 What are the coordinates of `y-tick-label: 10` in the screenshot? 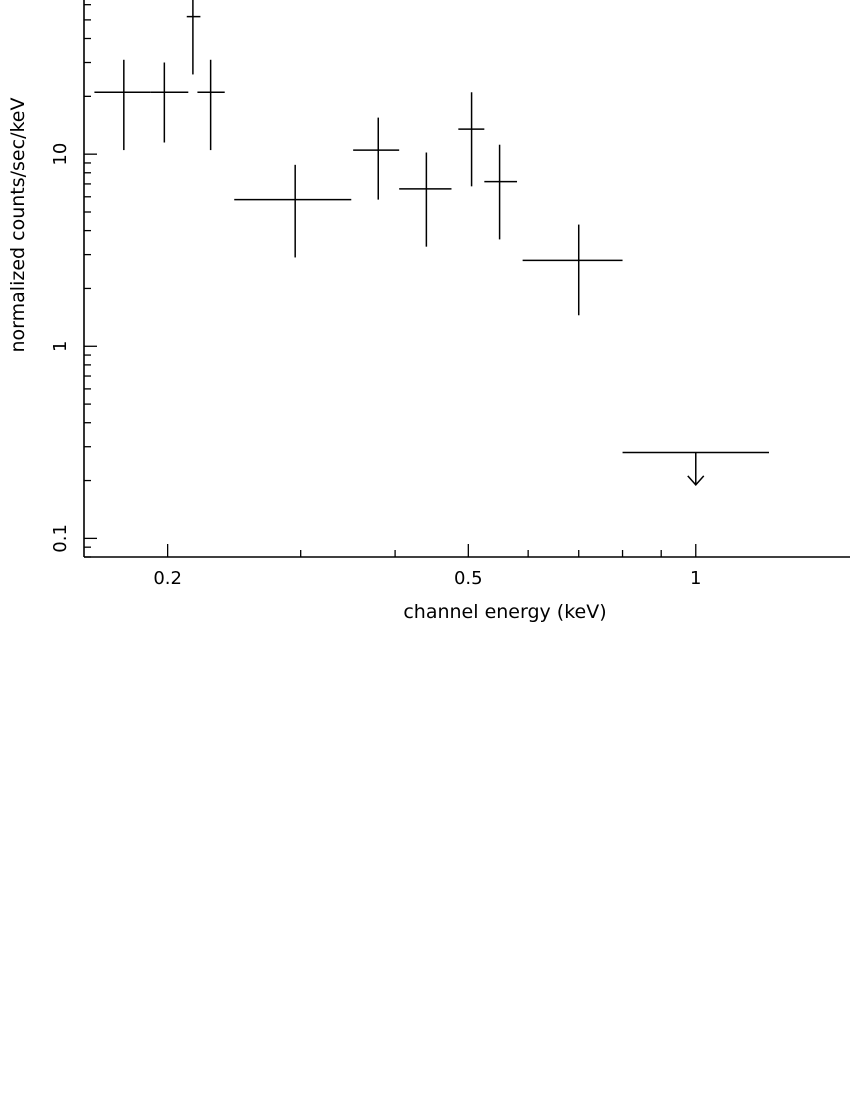 It's located at (60, 154).